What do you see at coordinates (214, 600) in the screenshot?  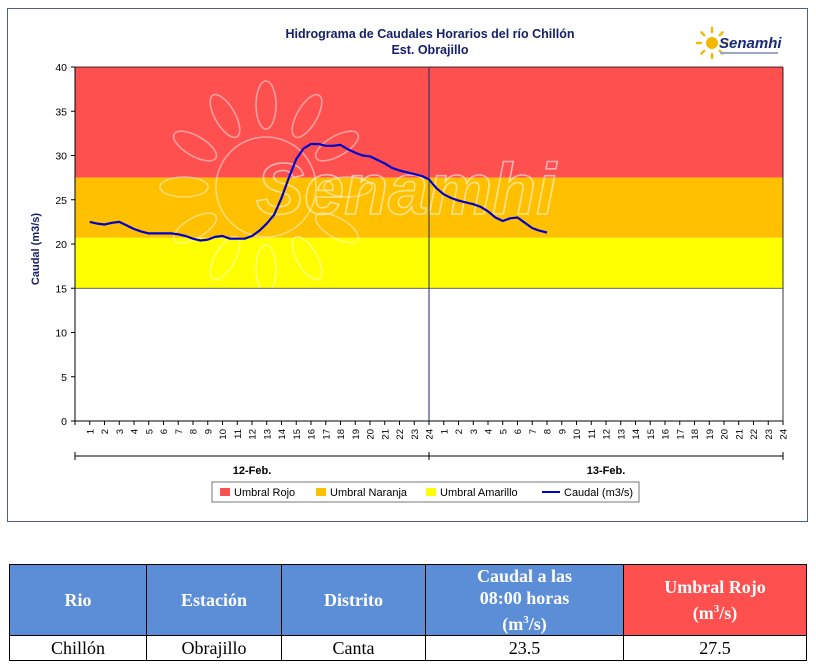 I see `header-estacion: Estación` at bounding box center [214, 600].